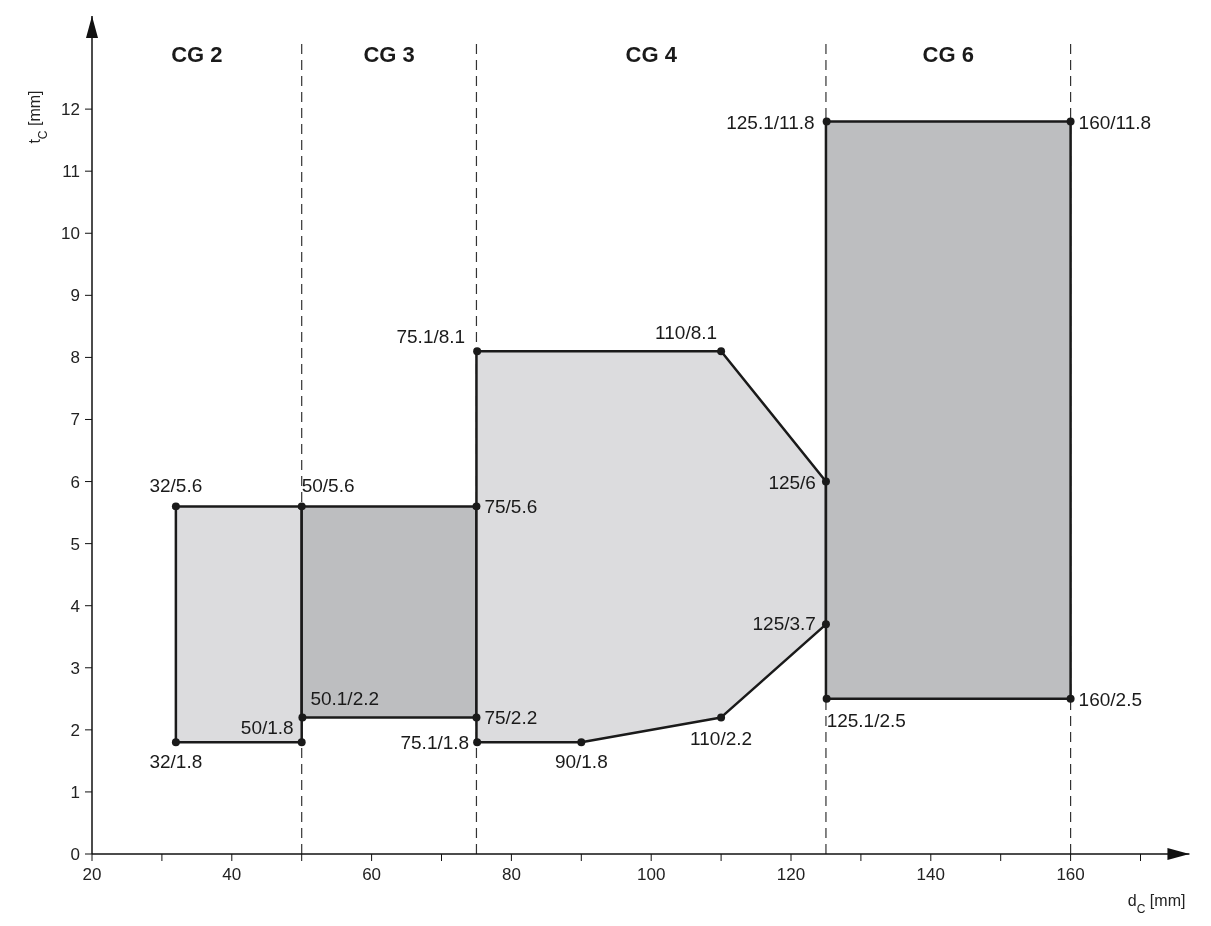 The width and height of the screenshot is (1211, 926). Describe the element at coordinates (75, 730) in the screenshot. I see `y-tick-label: 2` at that location.